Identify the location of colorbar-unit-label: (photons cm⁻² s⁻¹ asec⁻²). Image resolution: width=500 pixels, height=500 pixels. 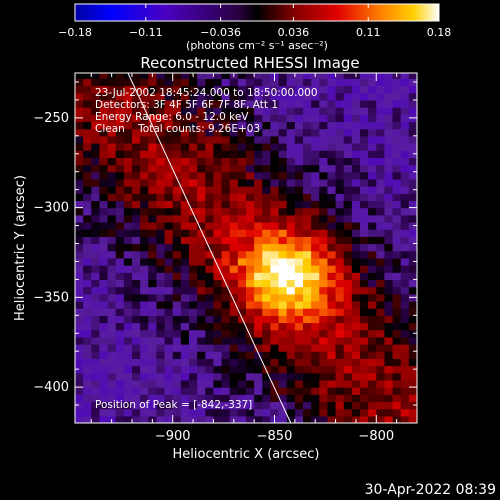
(257, 45).